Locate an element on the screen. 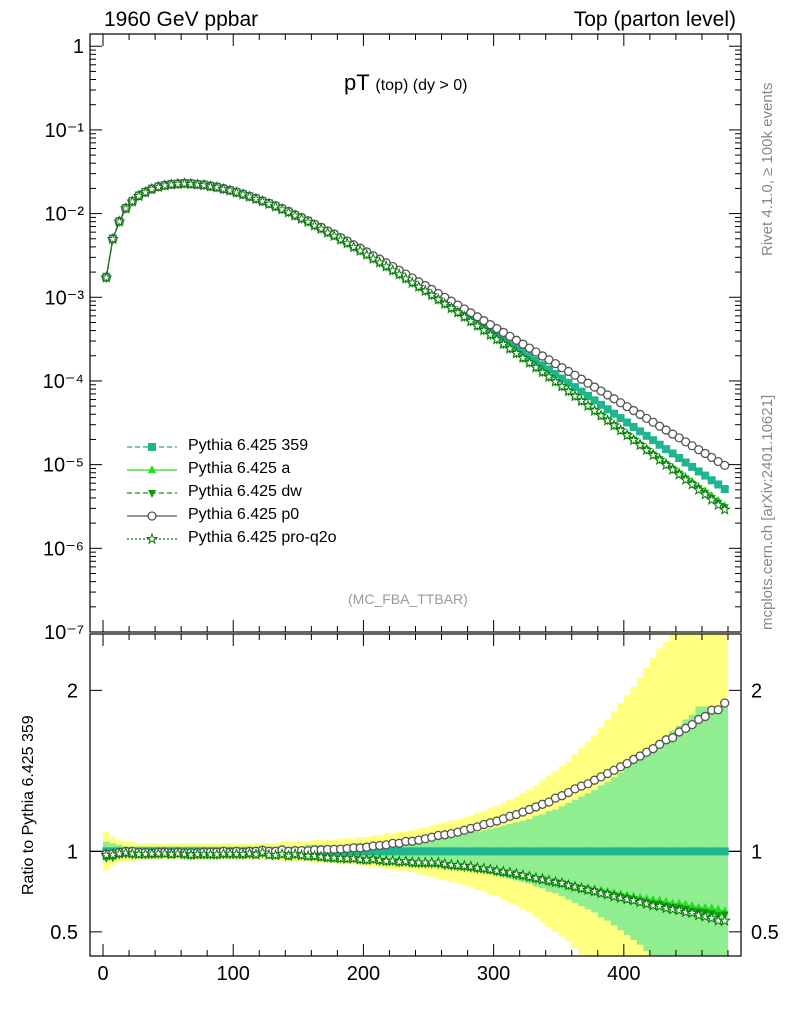 The image size is (786, 1024). x-tick-label: 0 is located at coordinates (102, 974).